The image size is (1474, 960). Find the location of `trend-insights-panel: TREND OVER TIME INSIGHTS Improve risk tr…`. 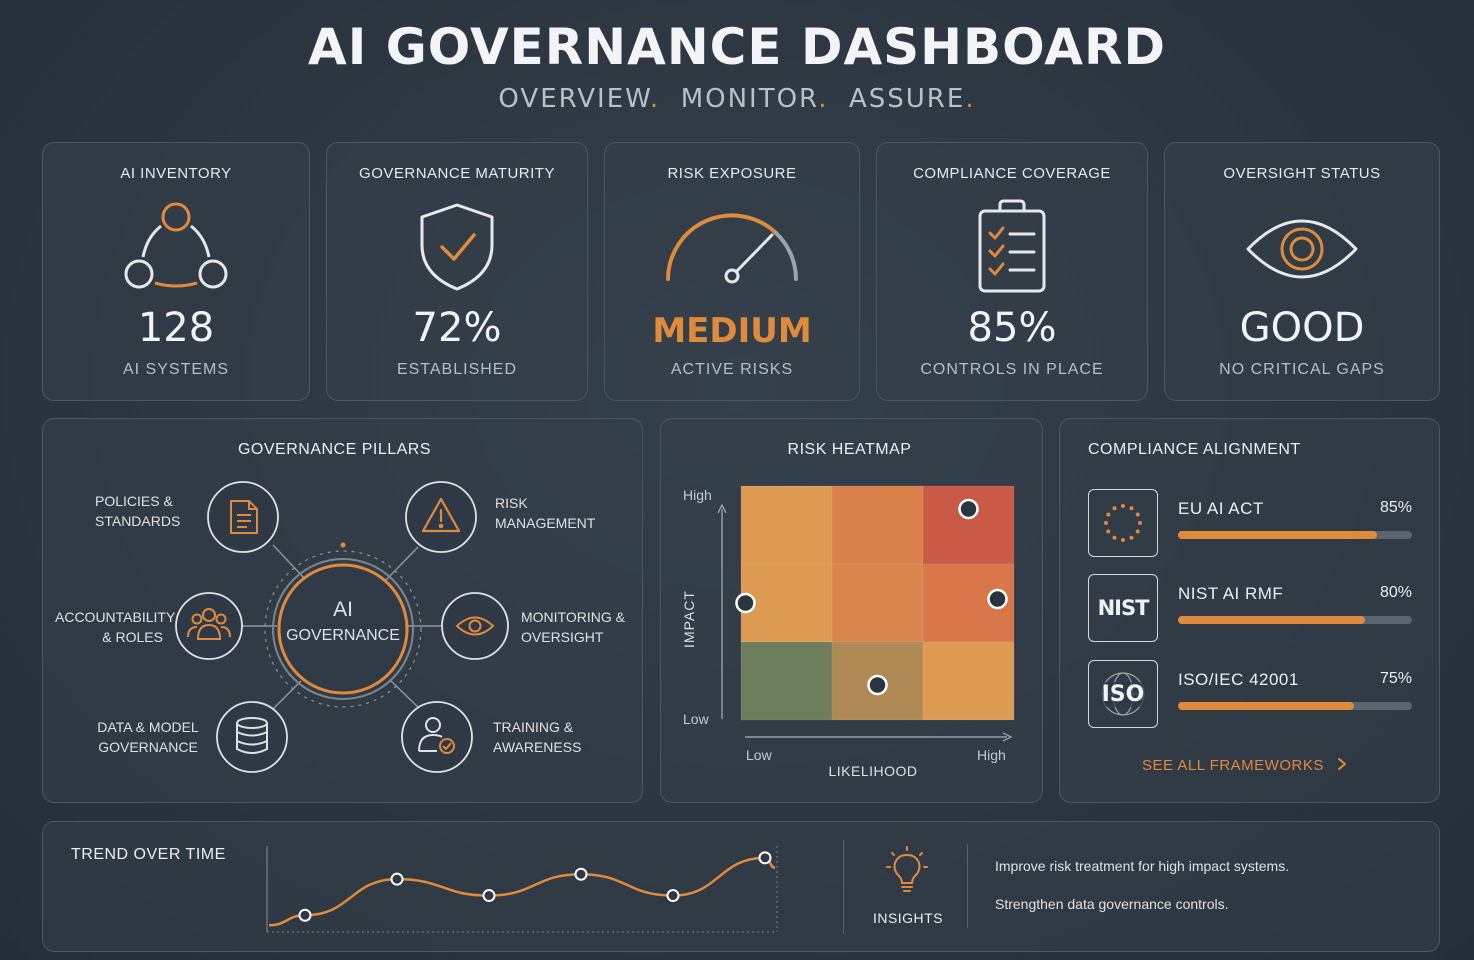

trend-insights-panel: TREND OVER TIME INSIGHTS Improve risk tr… is located at coordinates (741, 886).